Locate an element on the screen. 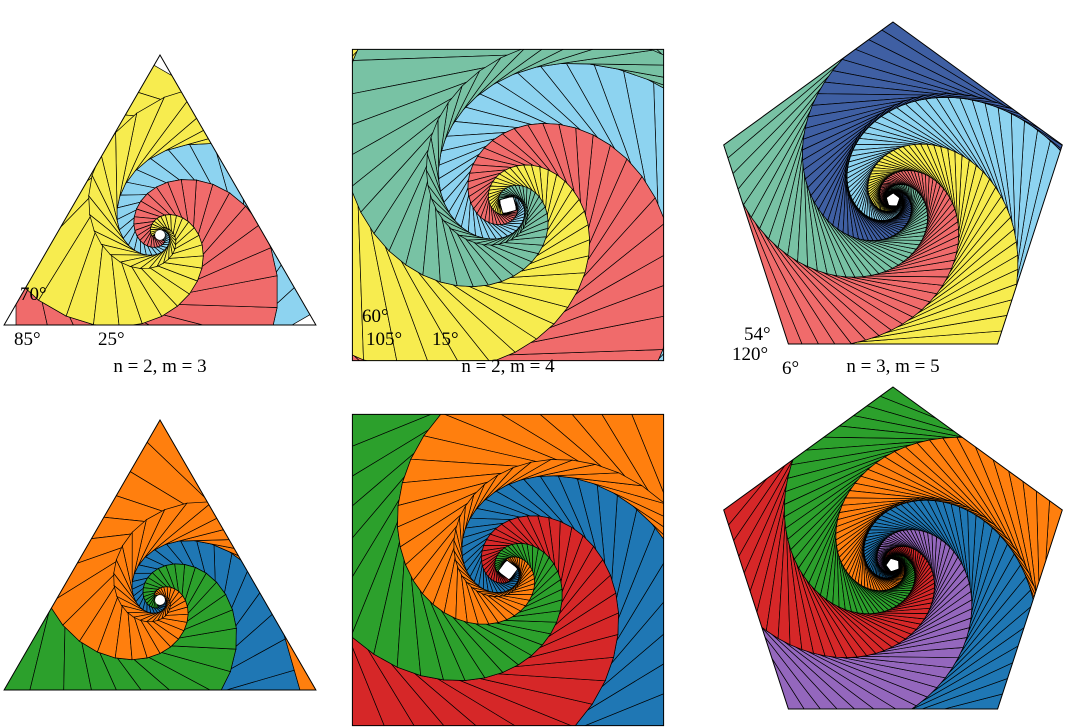 The width and height of the screenshot is (1080, 728). angle-label: 54° is located at coordinates (757, 334).